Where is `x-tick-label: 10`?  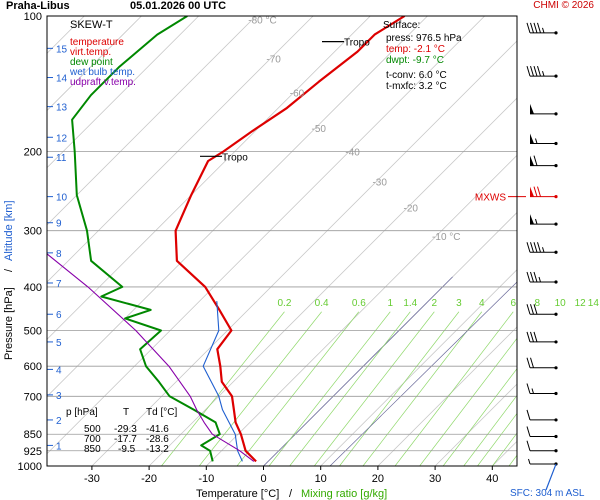 x-tick-label: 10 is located at coordinates (321, 479).